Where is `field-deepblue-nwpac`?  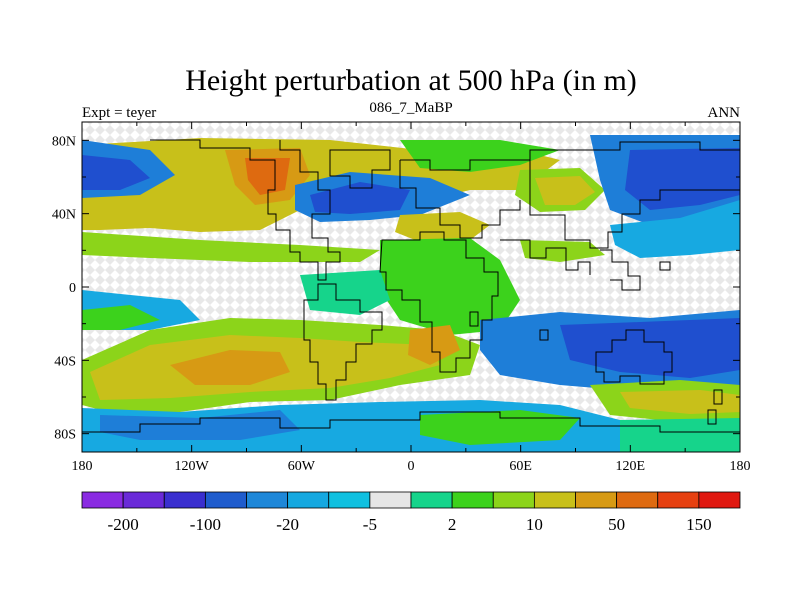 field-deepblue-nwpac is located at coordinates (116, 172).